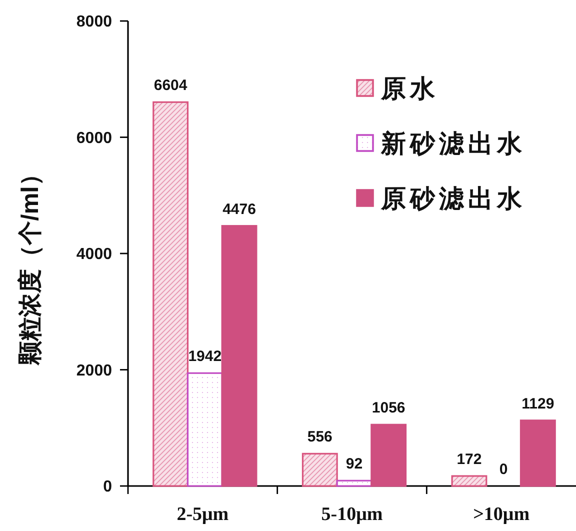  I want to click on legend-label: 原水, so click(409, 89).